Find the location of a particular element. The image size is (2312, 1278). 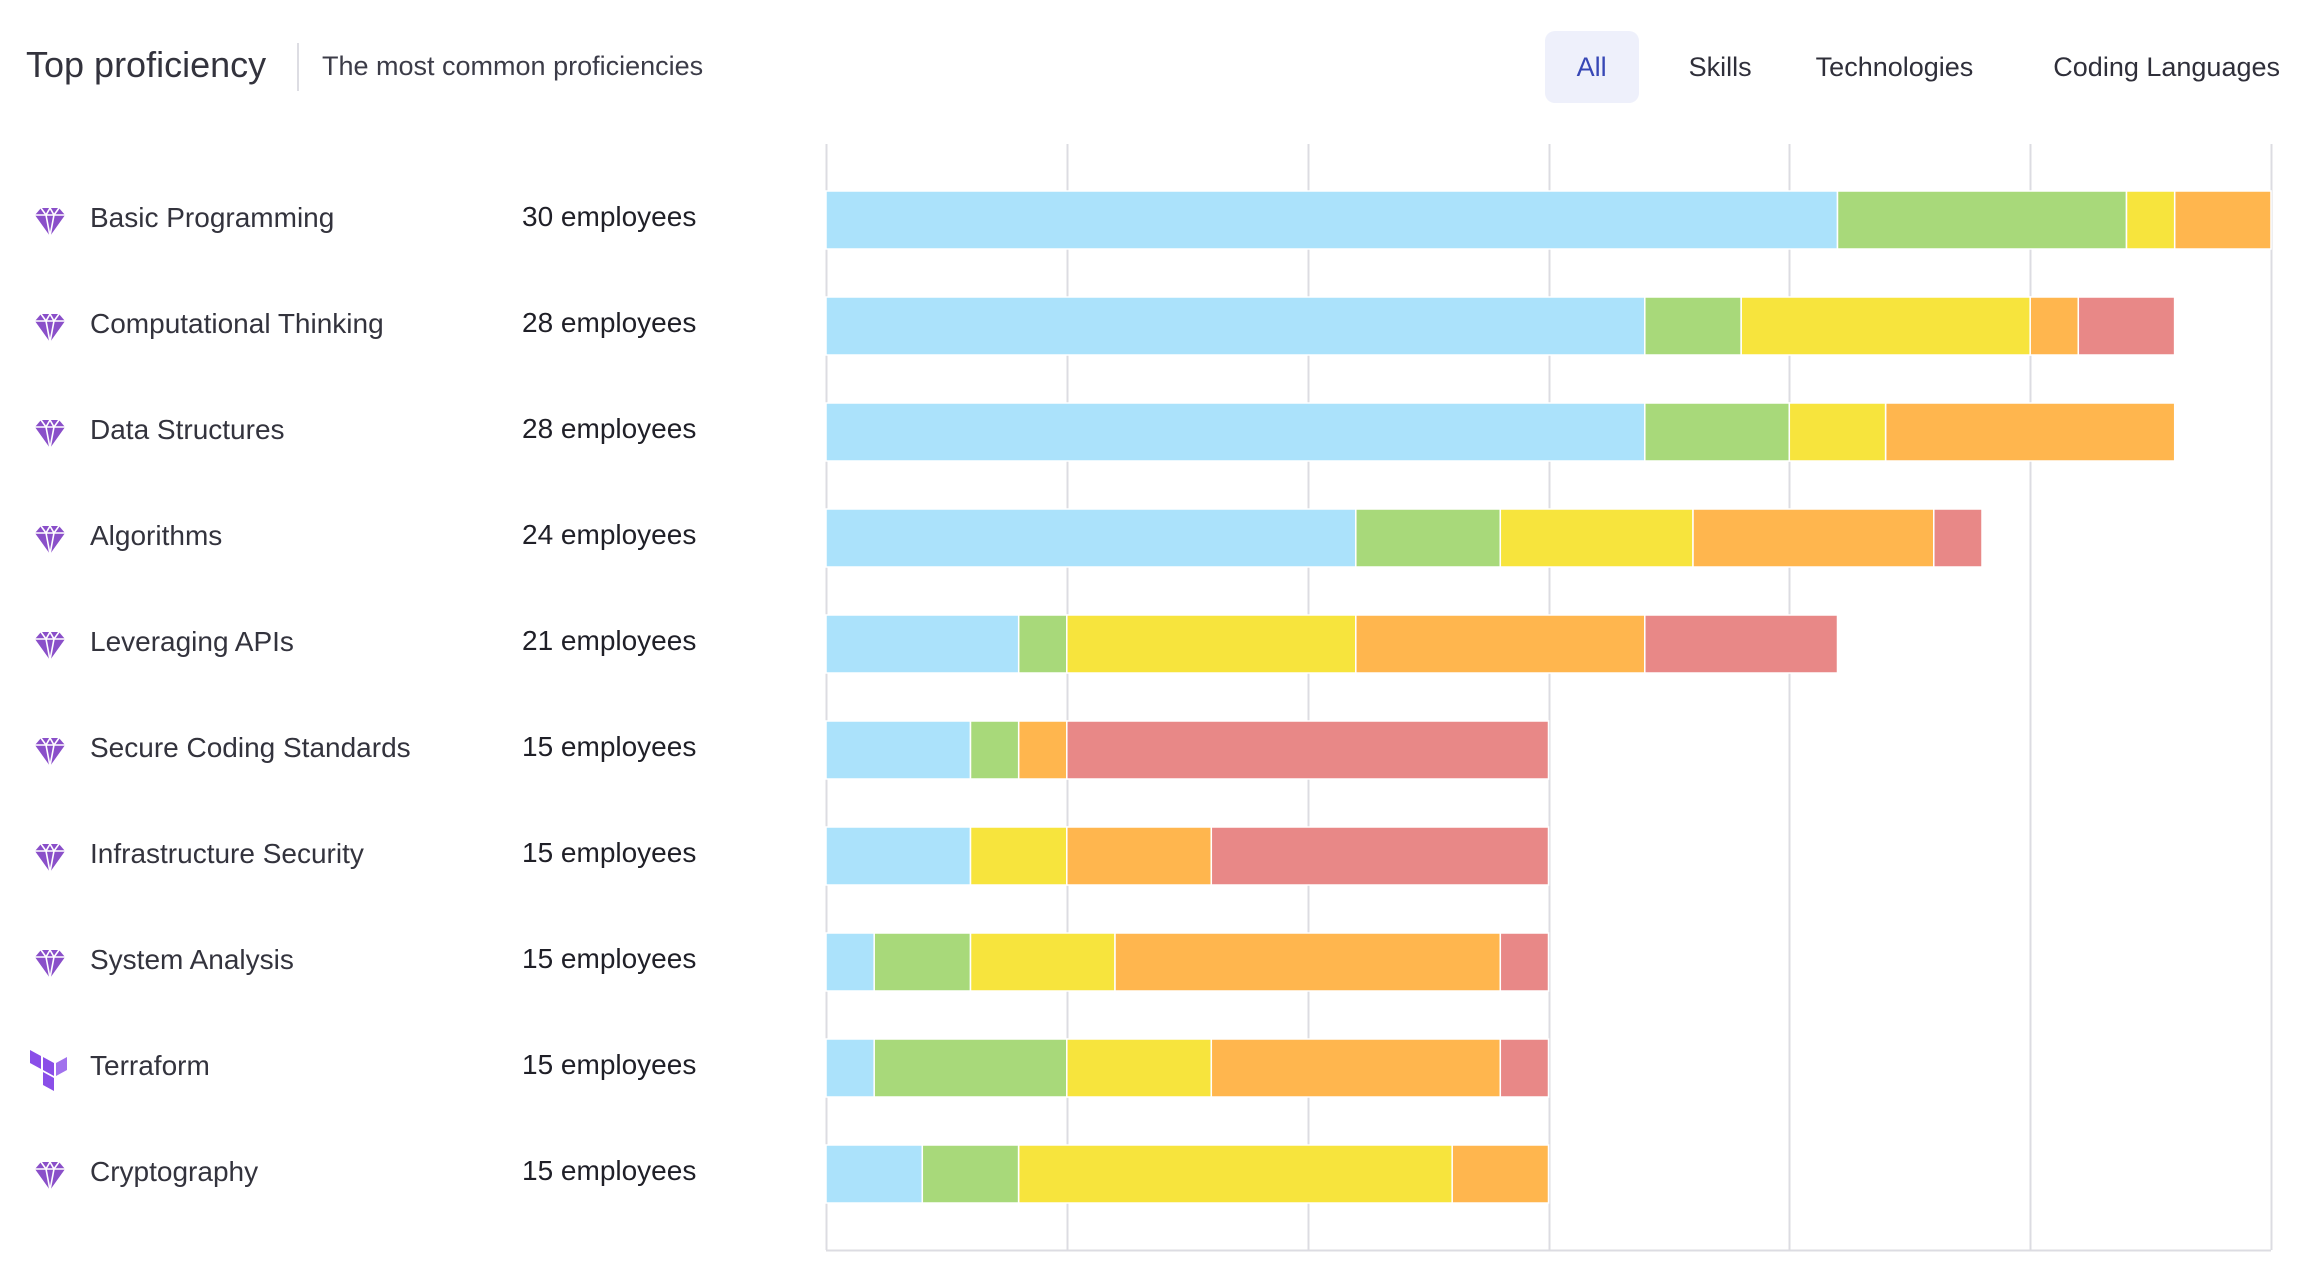

proficiency-row: Terraform 15 employees is located at coordinates (400, 1066).